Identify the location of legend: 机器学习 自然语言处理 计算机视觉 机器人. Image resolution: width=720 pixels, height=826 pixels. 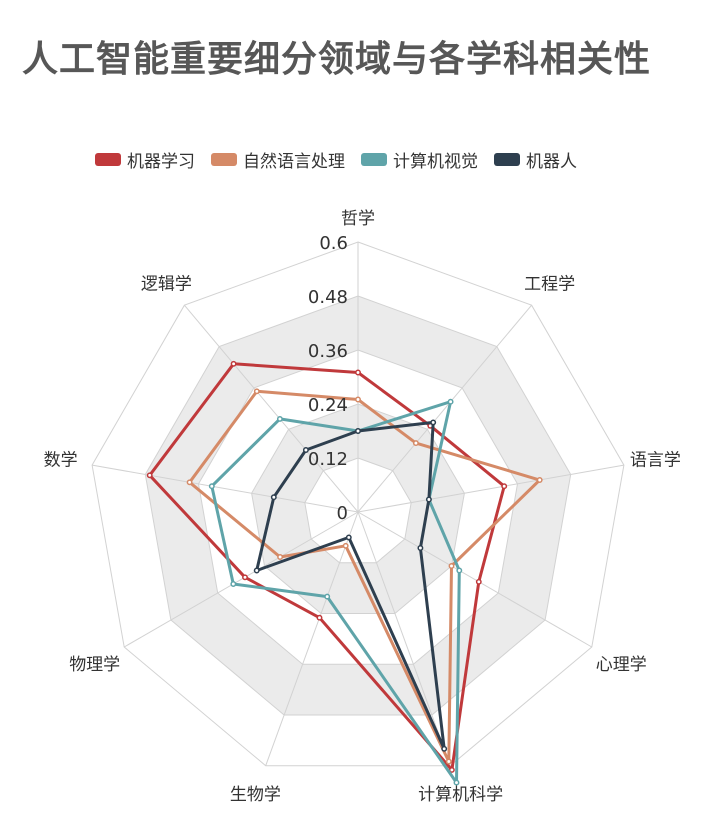
(336, 159).